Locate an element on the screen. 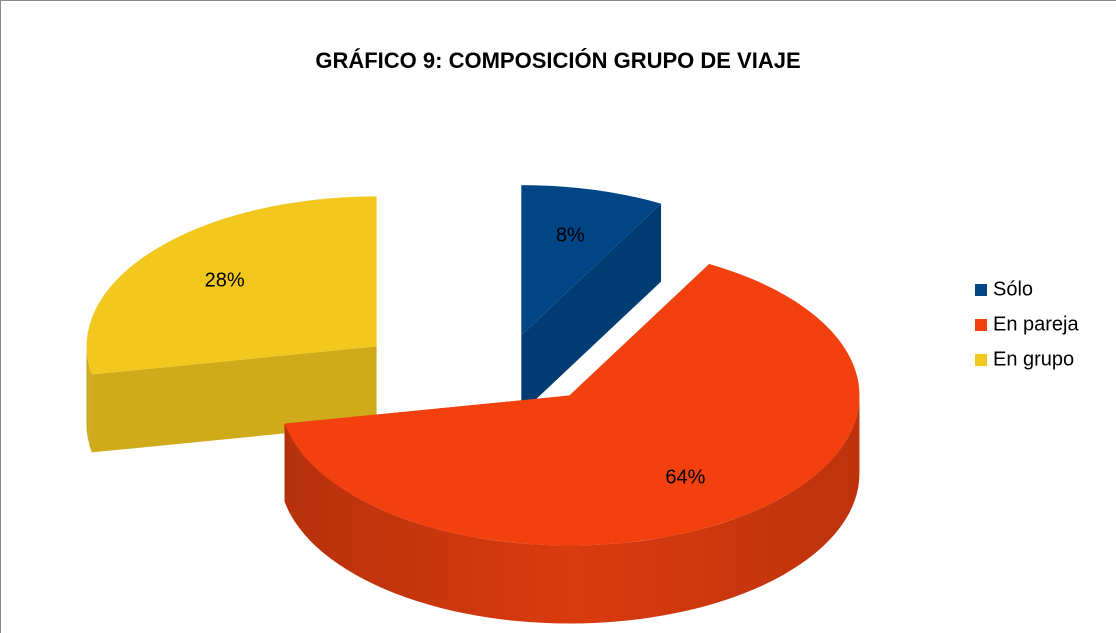 The width and height of the screenshot is (1116, 633). data-label: 28% is located at coordinates (225, 281).